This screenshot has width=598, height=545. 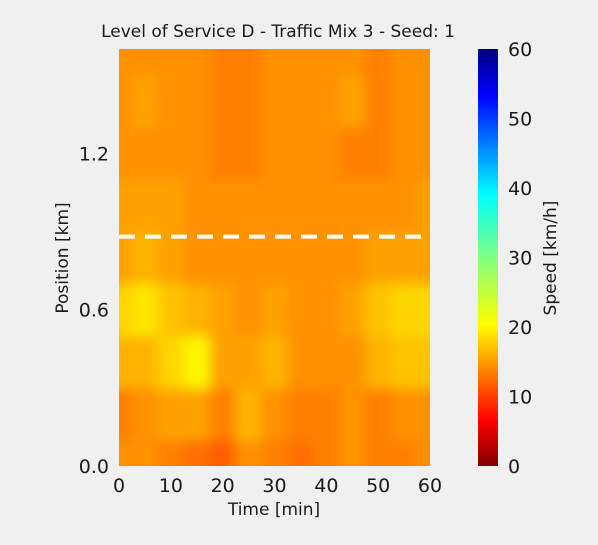 What do you see at coordinates (430, 486) in the screenshot?
I see `x-tick-label: 60` at bounding box center [430, 486].